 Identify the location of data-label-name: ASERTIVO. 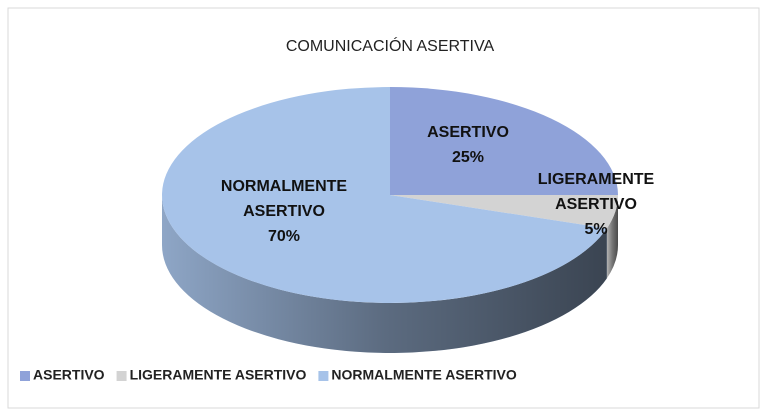
(468, 132).